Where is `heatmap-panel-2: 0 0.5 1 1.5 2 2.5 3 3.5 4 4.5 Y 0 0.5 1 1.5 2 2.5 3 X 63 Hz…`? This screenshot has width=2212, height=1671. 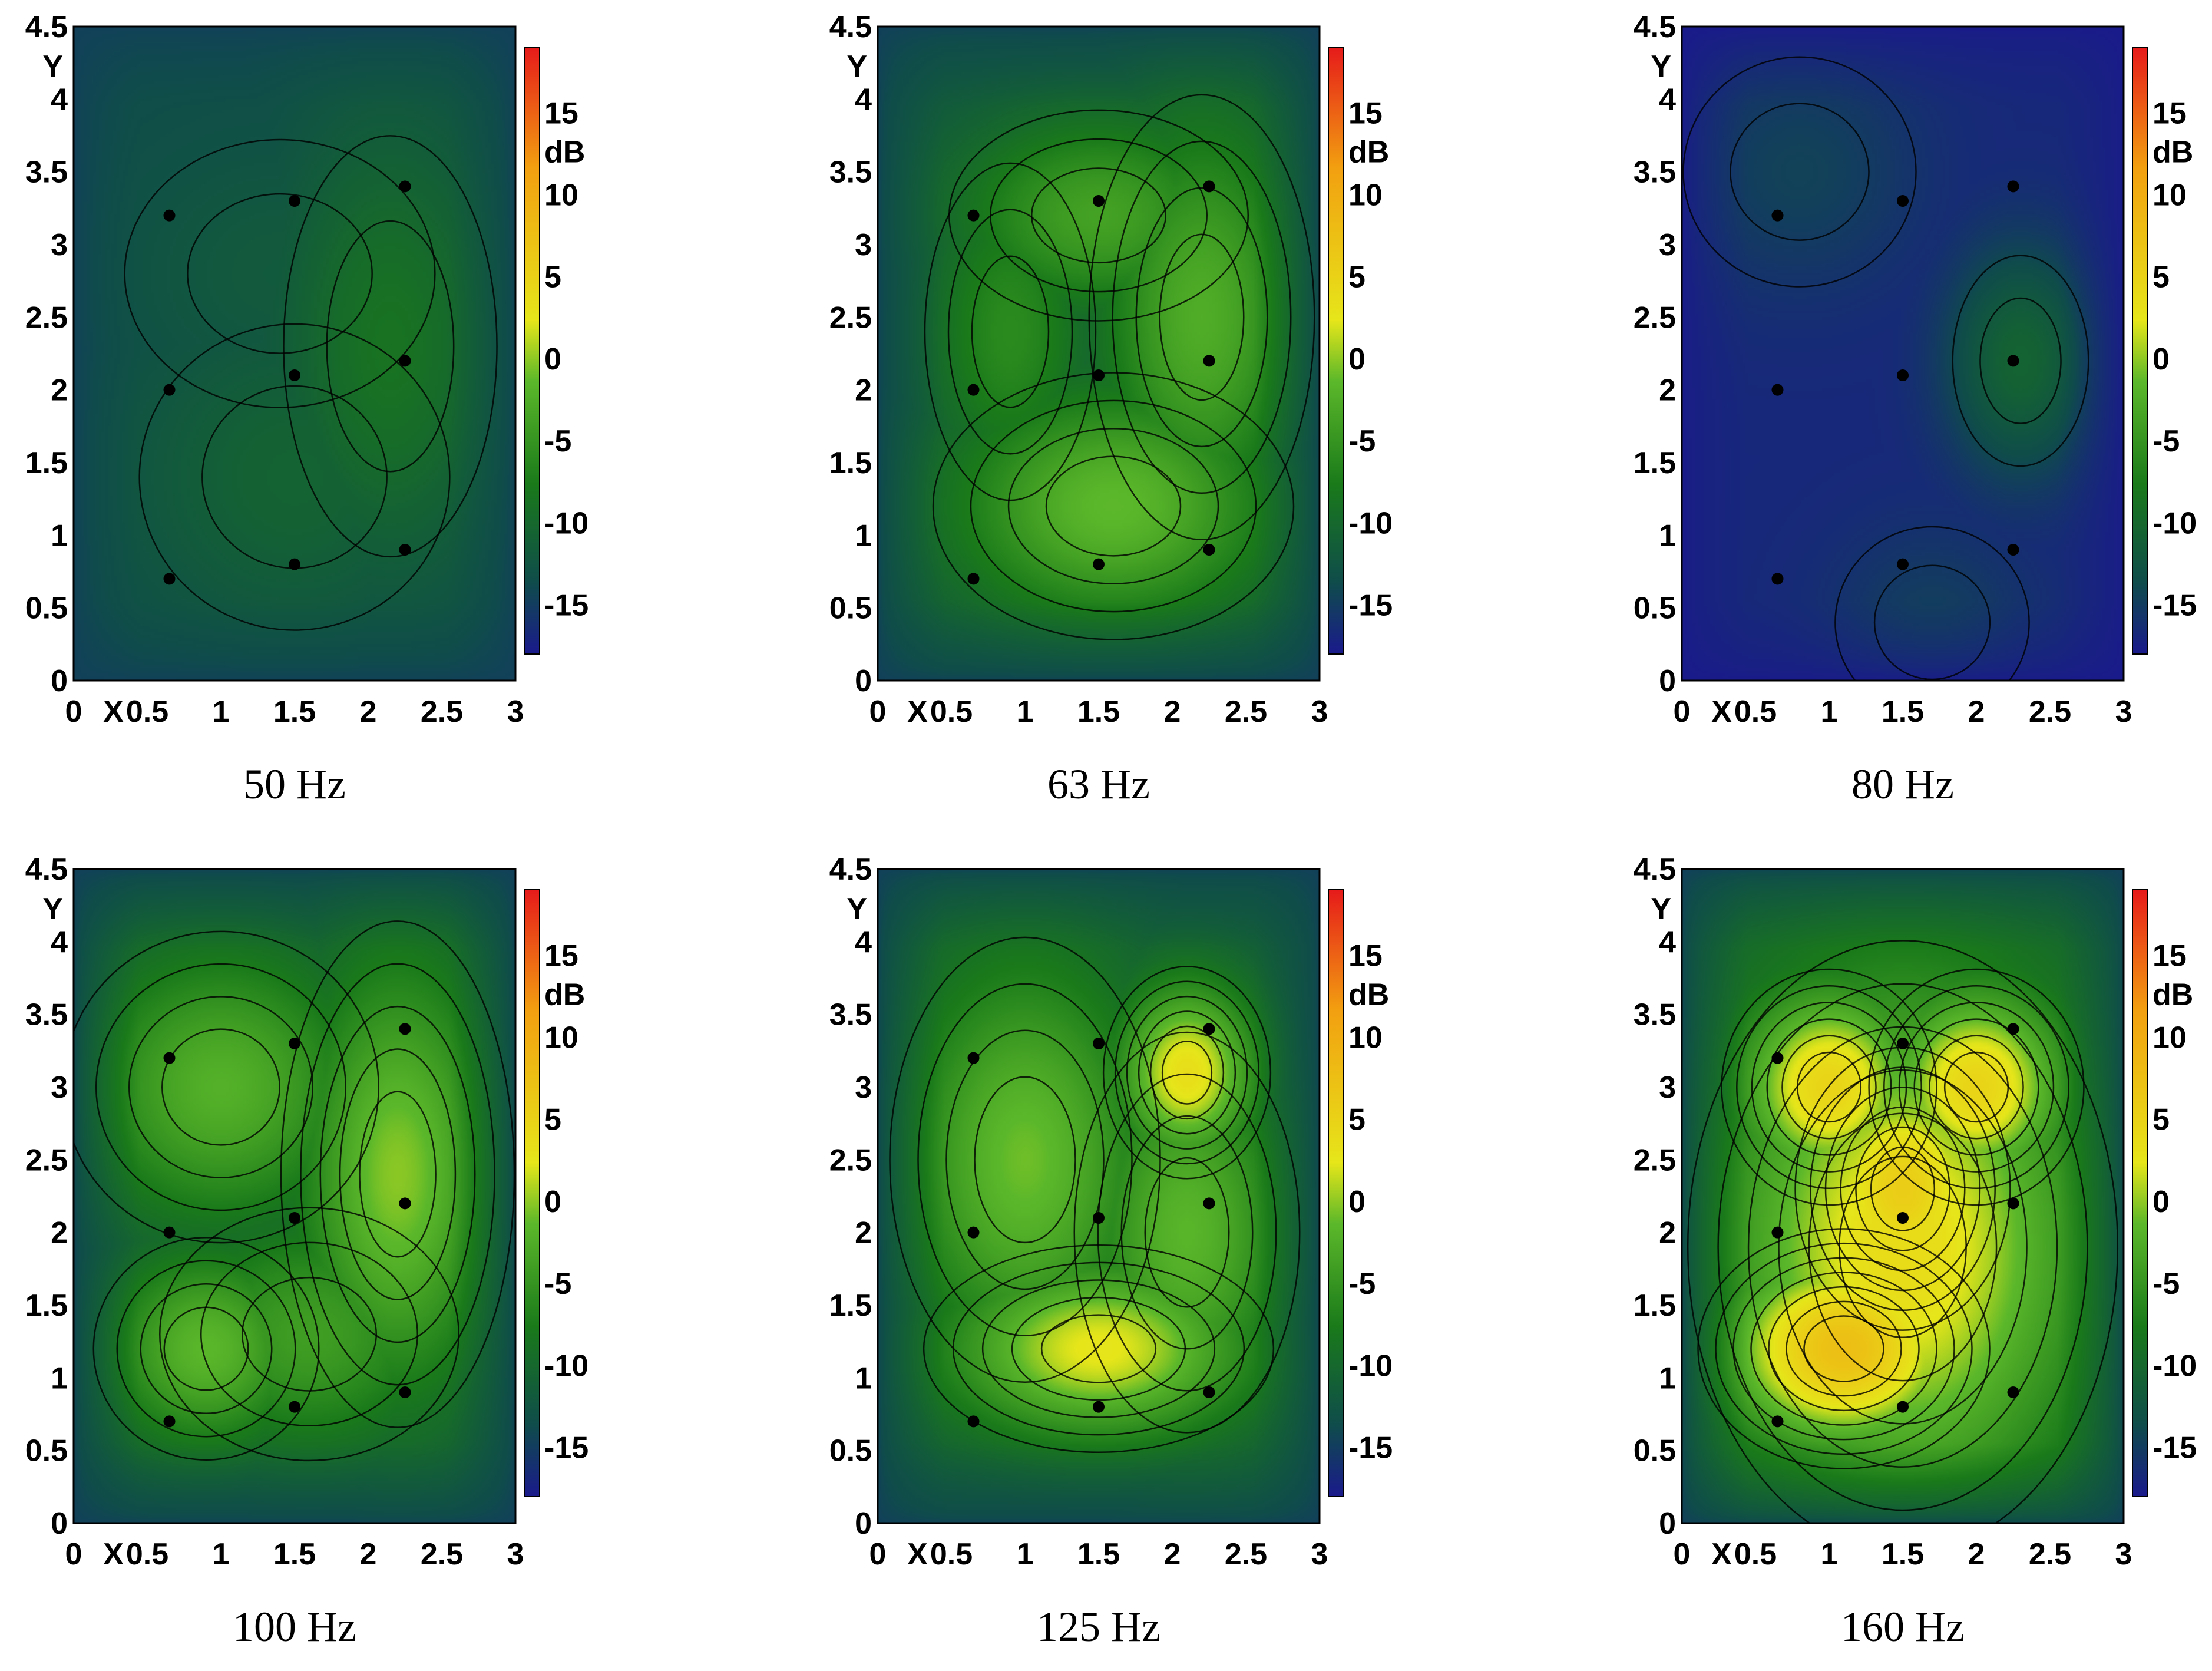 heatmap-panel-2: 0 0.5 1 1.5 2 2.5 3 3.5 4 4.5 Y 0 0.5 1 1.5 2 2.5 3 X 63 Hz… is located at coordinates (1111, 409).